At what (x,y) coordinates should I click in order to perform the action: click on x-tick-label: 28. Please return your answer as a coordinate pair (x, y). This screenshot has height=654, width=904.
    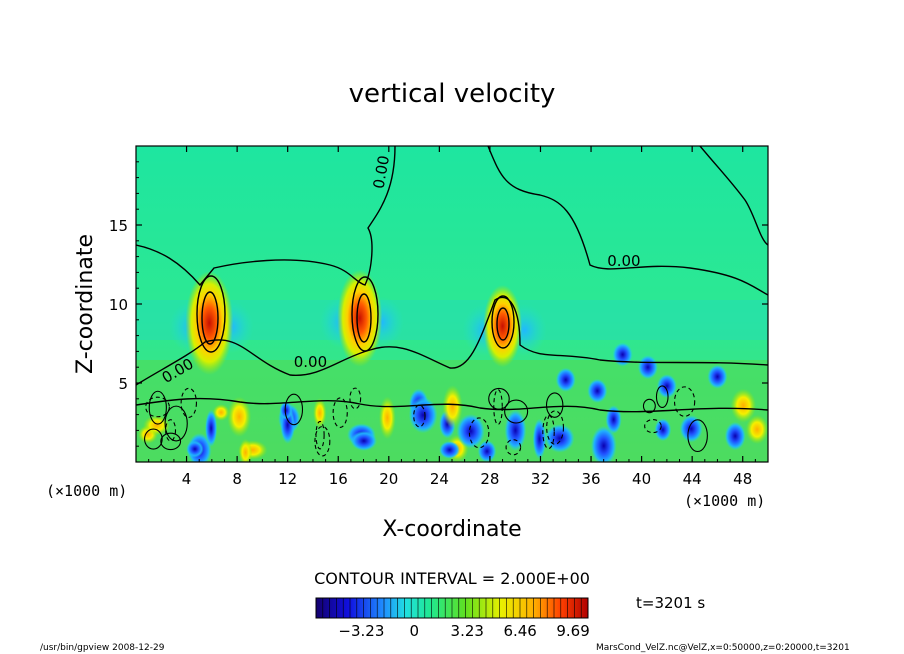
    Looking at the image, I should click on (489, 479).